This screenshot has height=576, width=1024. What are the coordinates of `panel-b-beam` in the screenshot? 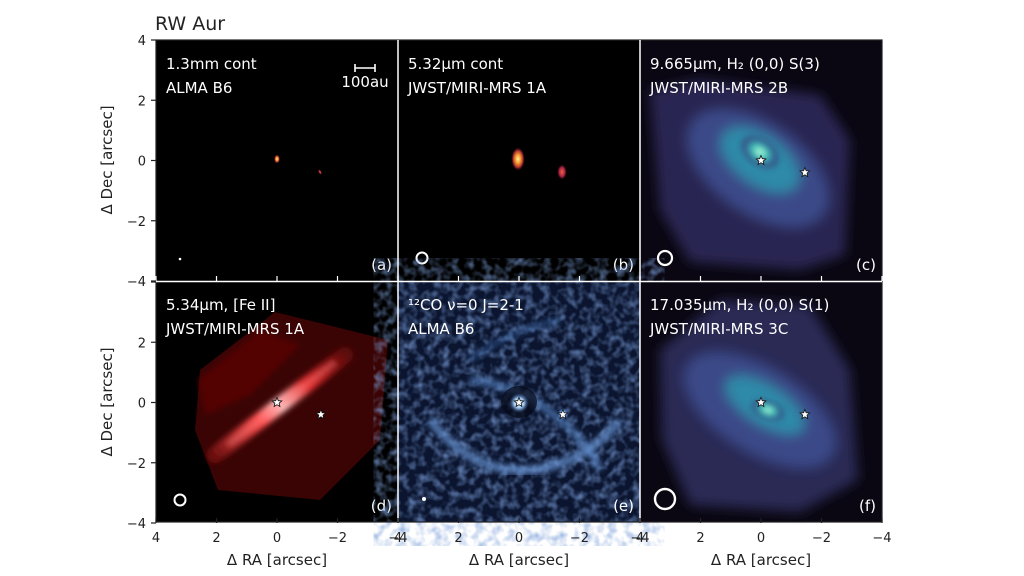 It's located at (422, 258).